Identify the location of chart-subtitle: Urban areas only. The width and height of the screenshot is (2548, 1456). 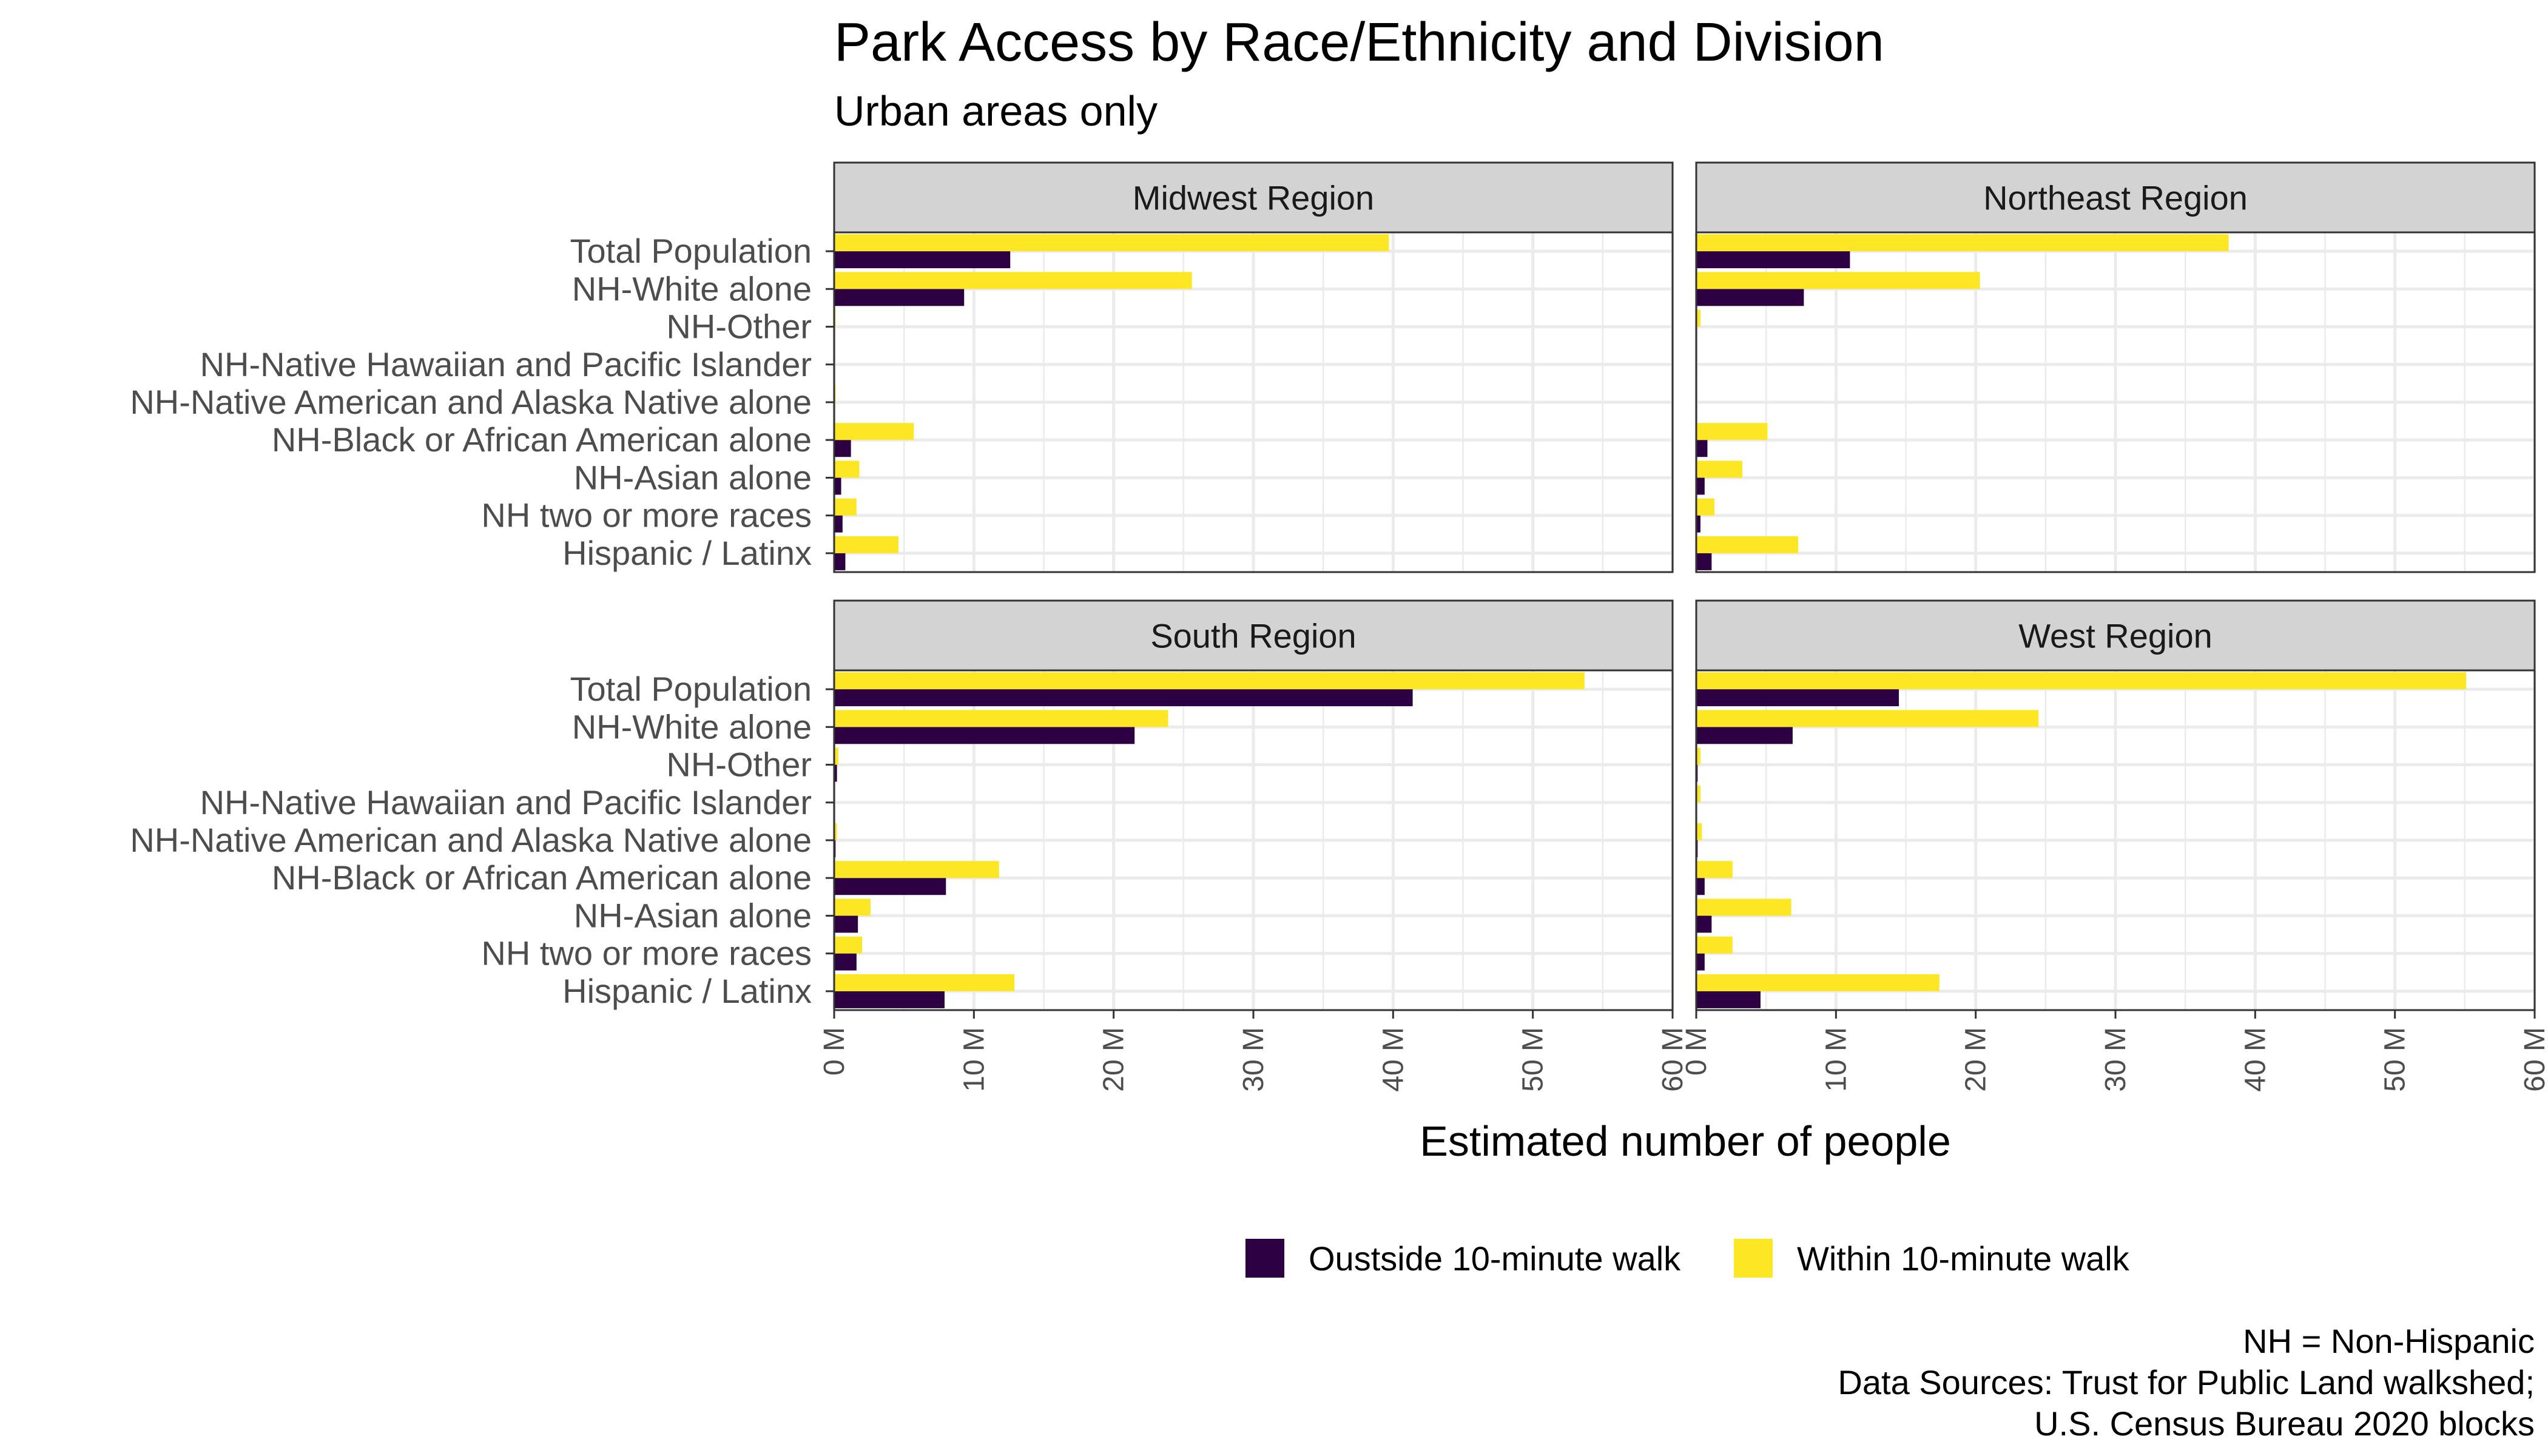
(996, 111).